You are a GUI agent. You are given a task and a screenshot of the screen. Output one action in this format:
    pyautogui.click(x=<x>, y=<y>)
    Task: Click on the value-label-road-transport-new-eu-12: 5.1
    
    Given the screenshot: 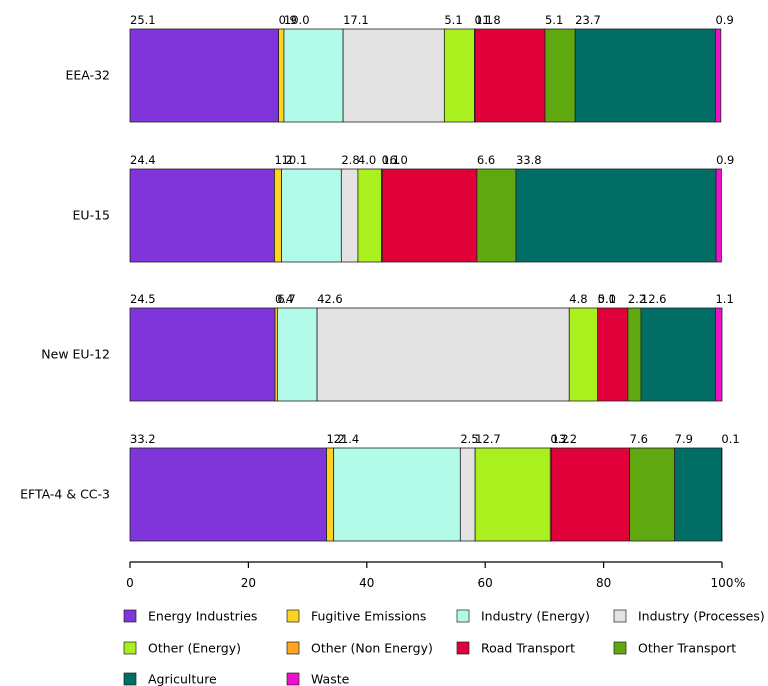 What is the action you would take?
    pyautogui.click(x=607, y=299)
    